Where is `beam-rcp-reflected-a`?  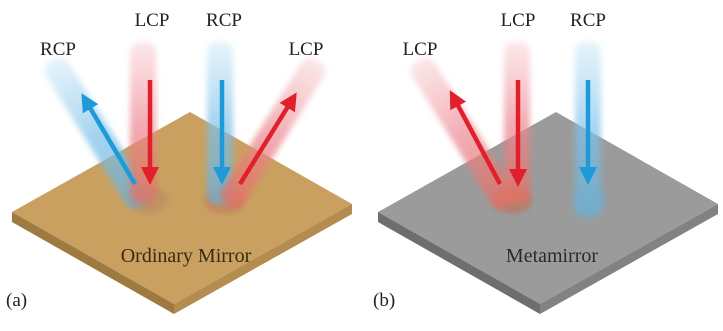
beam-rcp-reflected-a is located at coordinates (97, 133).